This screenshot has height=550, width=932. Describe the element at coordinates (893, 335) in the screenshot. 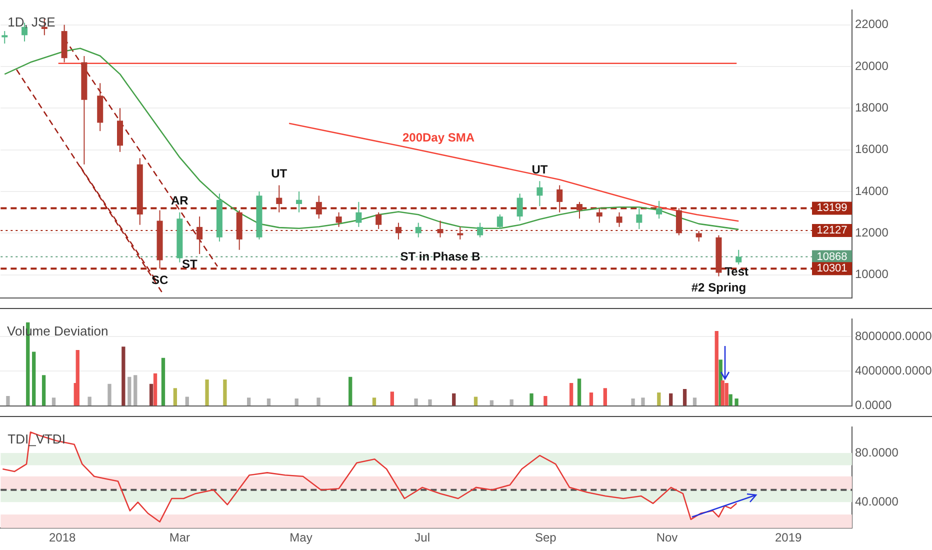

I see `y-tick-label: 8000000.0000` at that location.